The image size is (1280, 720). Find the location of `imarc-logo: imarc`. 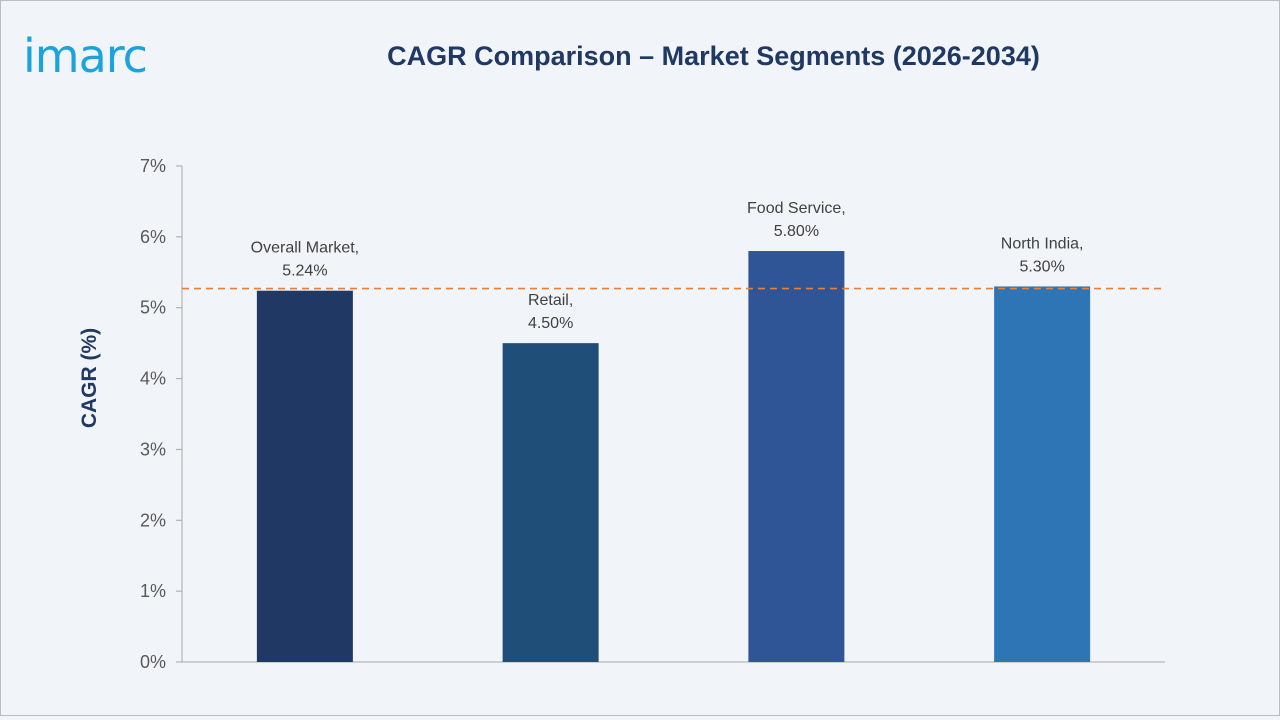

imarc-logo: imarc is located at coordinates (116, 57).